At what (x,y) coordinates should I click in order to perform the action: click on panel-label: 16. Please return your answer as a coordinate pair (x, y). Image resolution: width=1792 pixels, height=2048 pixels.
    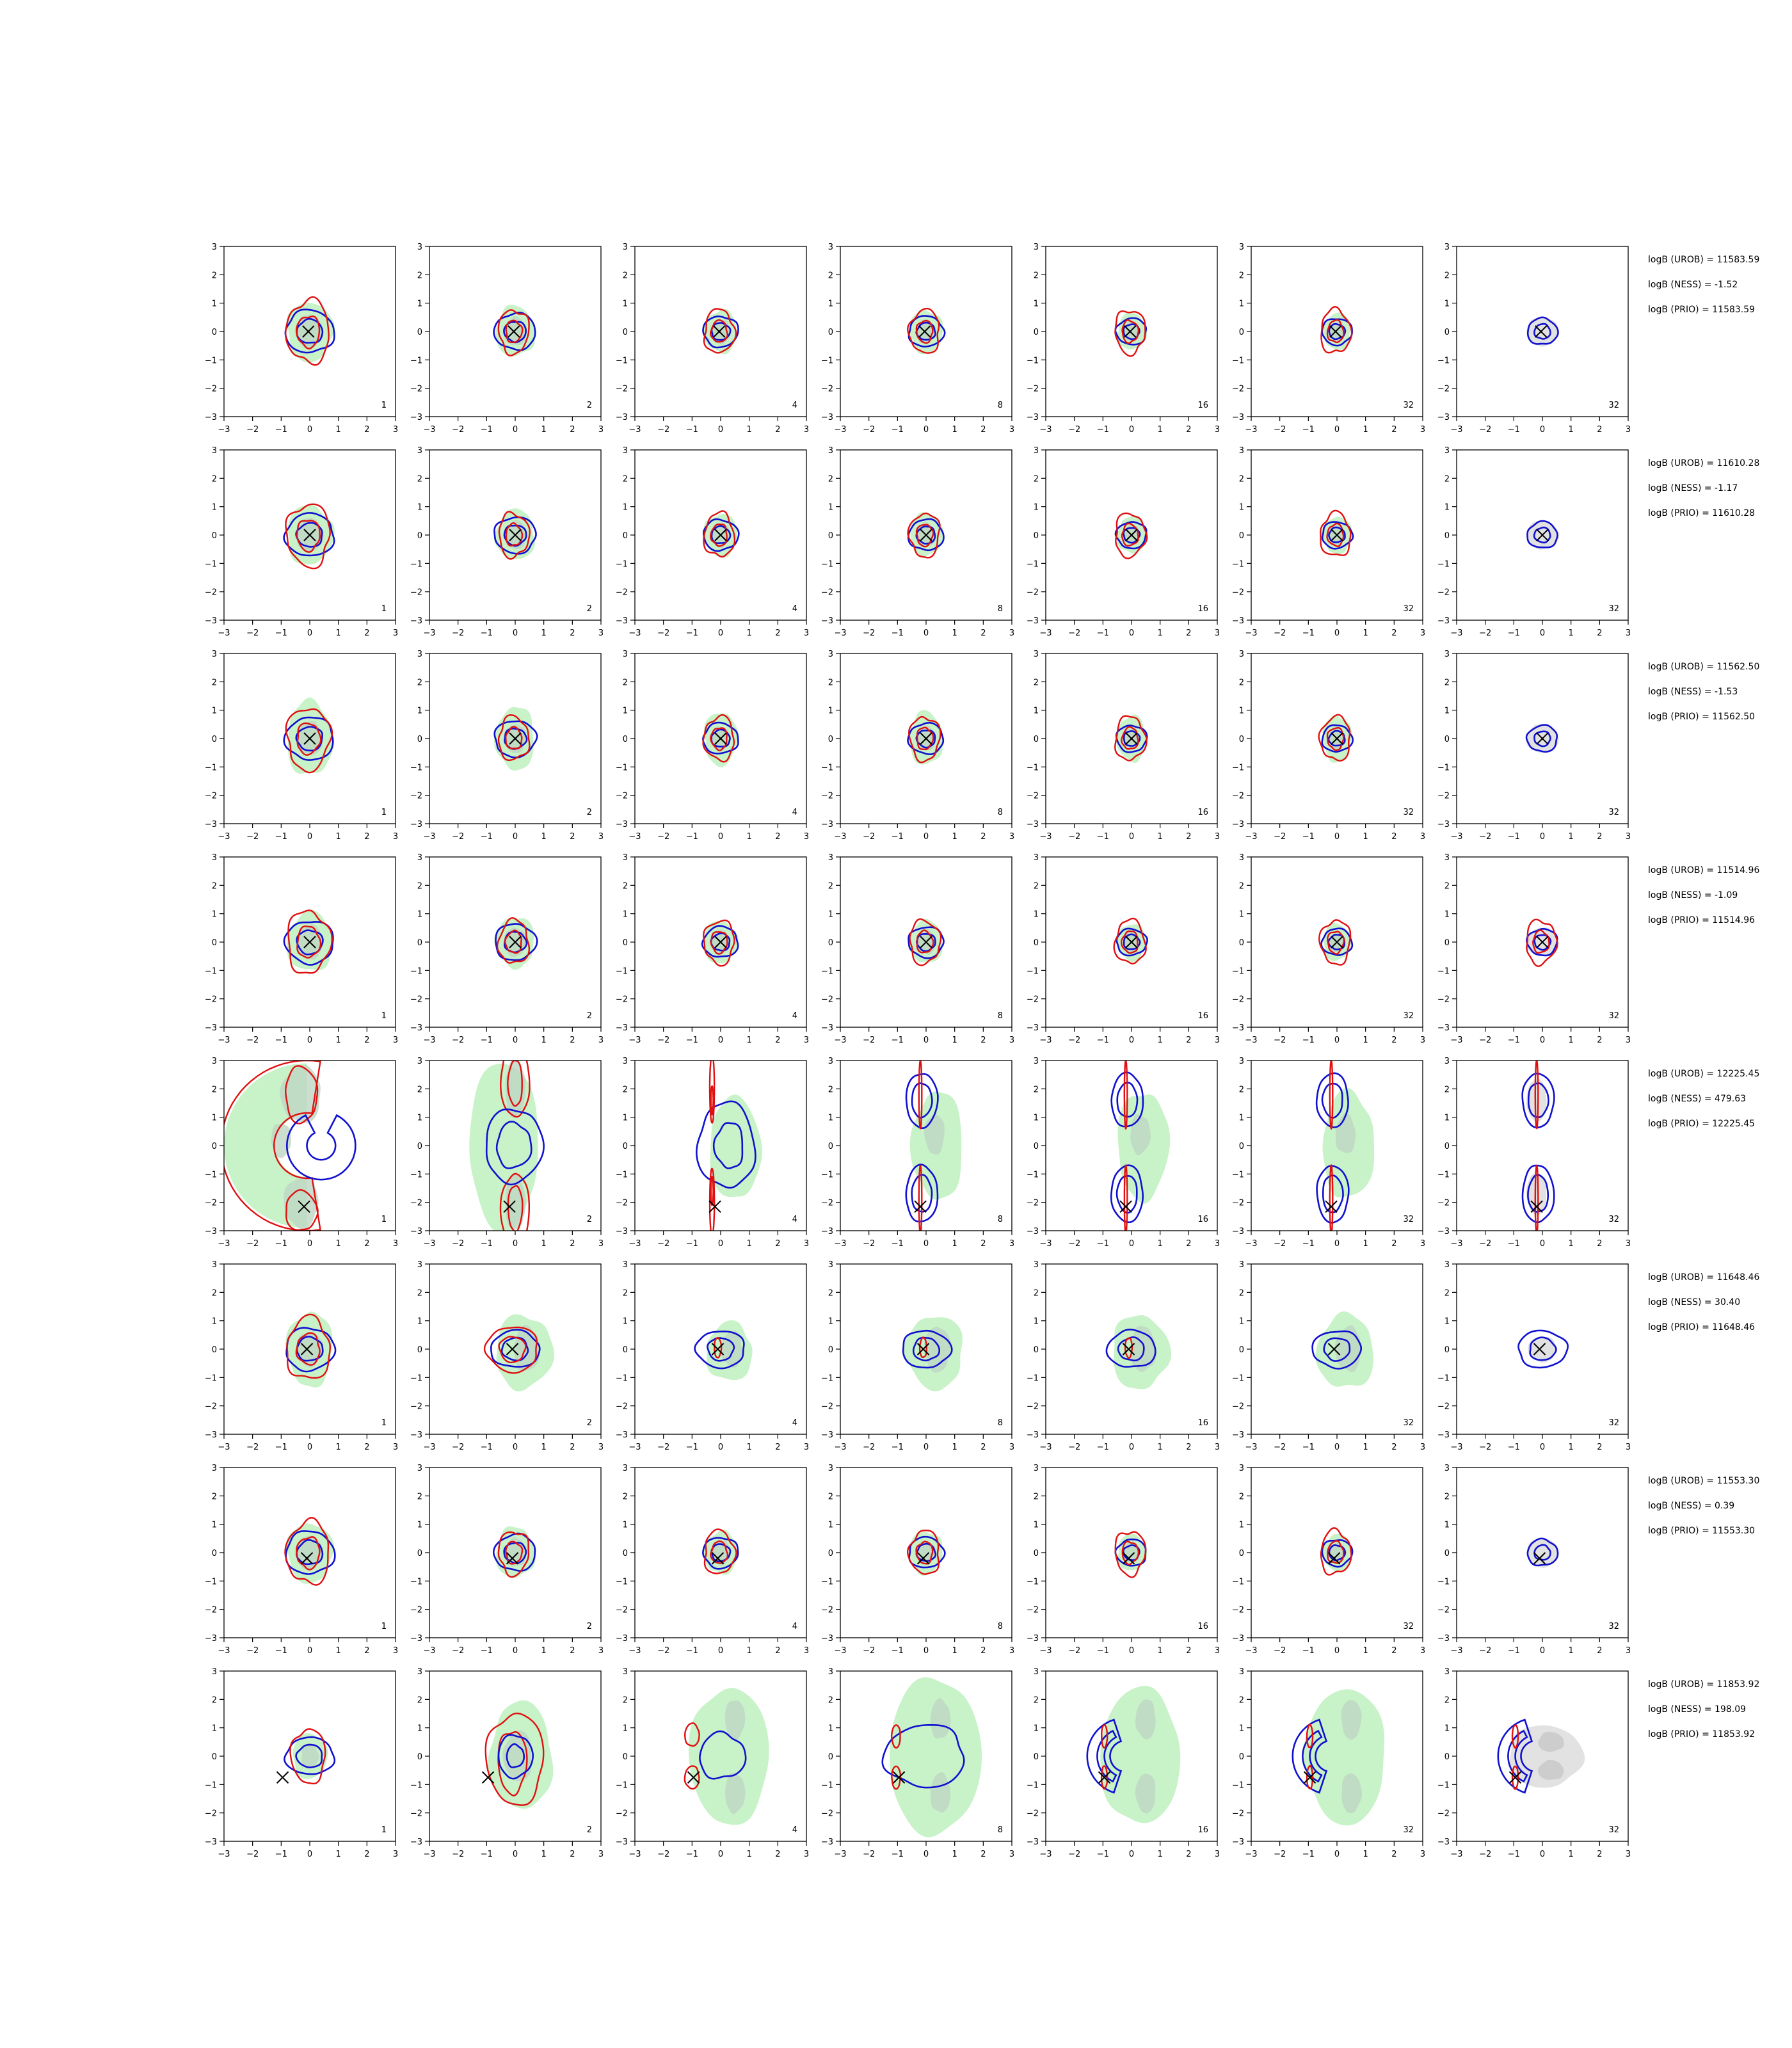
    Looking at the image, I should click on (1202, 609).